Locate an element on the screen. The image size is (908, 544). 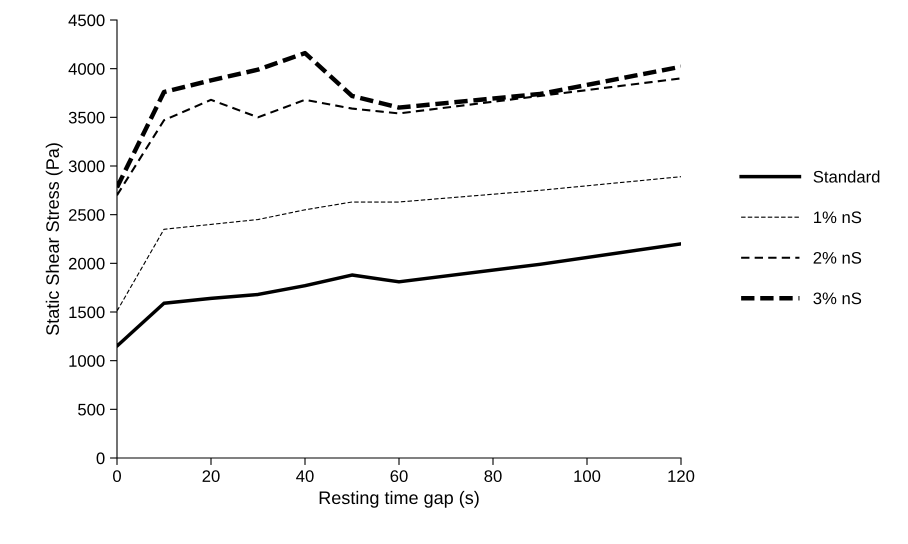
legend-label: 1% nS is located at coordinates (838, 217).